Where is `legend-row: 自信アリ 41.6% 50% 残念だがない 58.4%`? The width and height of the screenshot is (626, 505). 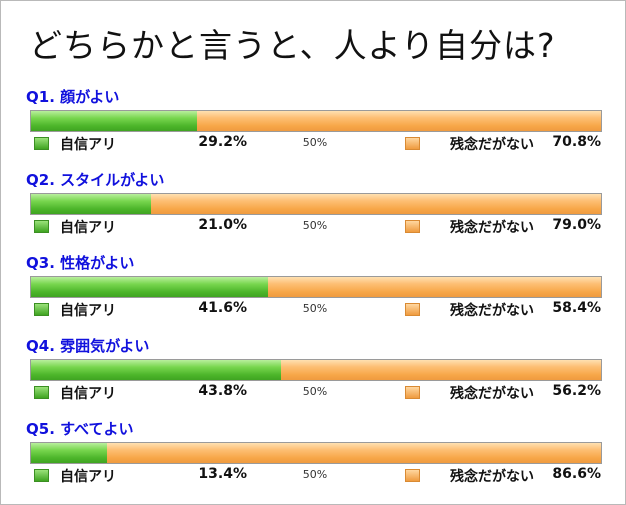 legend-row: 自信アリ 41.6% 50% 残念だがない 58.4% is located at coordinates (313, 310).